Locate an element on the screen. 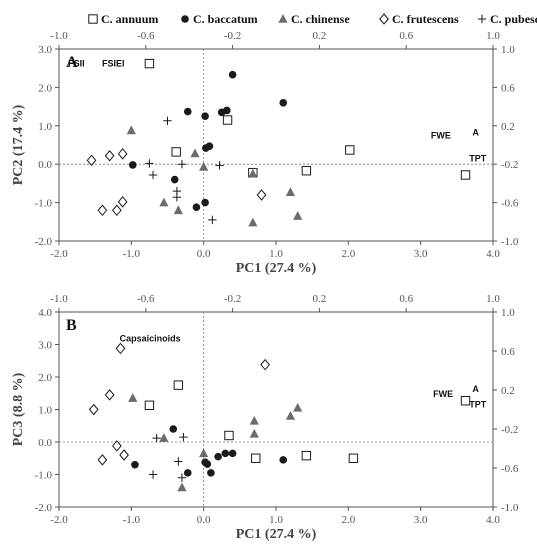 The image size is (537, 555). y-tick-label: 3.0 is located at coordinates (45, 50).